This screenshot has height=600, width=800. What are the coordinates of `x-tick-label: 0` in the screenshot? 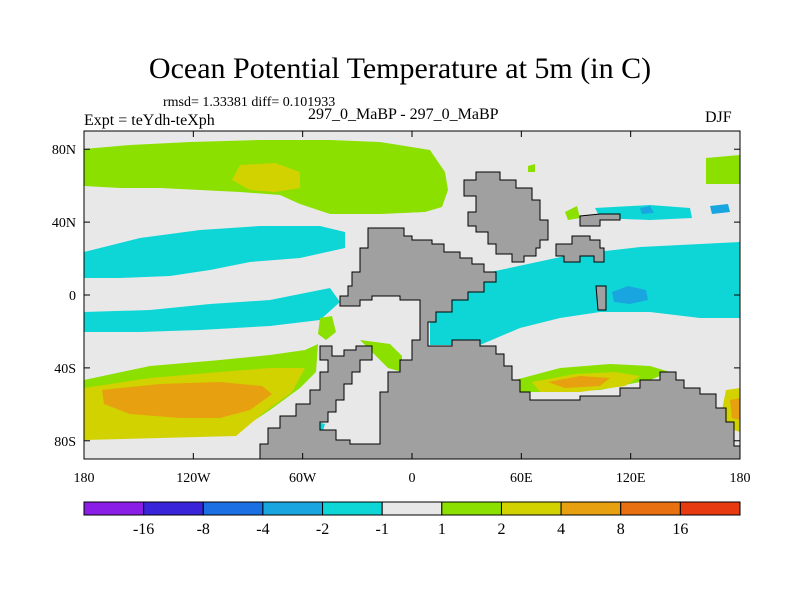 It's located at (412, 478).